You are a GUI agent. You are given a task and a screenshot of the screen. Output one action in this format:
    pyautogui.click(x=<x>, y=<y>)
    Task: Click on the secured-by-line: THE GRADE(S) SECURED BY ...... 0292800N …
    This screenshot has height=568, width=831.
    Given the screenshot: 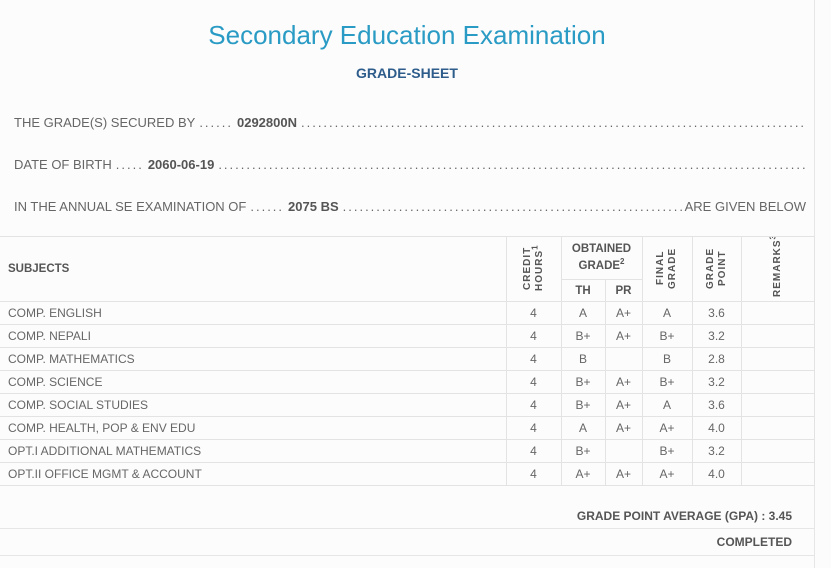 What is the action you would take?
    pyautogui.click(x=410, y=122)
    